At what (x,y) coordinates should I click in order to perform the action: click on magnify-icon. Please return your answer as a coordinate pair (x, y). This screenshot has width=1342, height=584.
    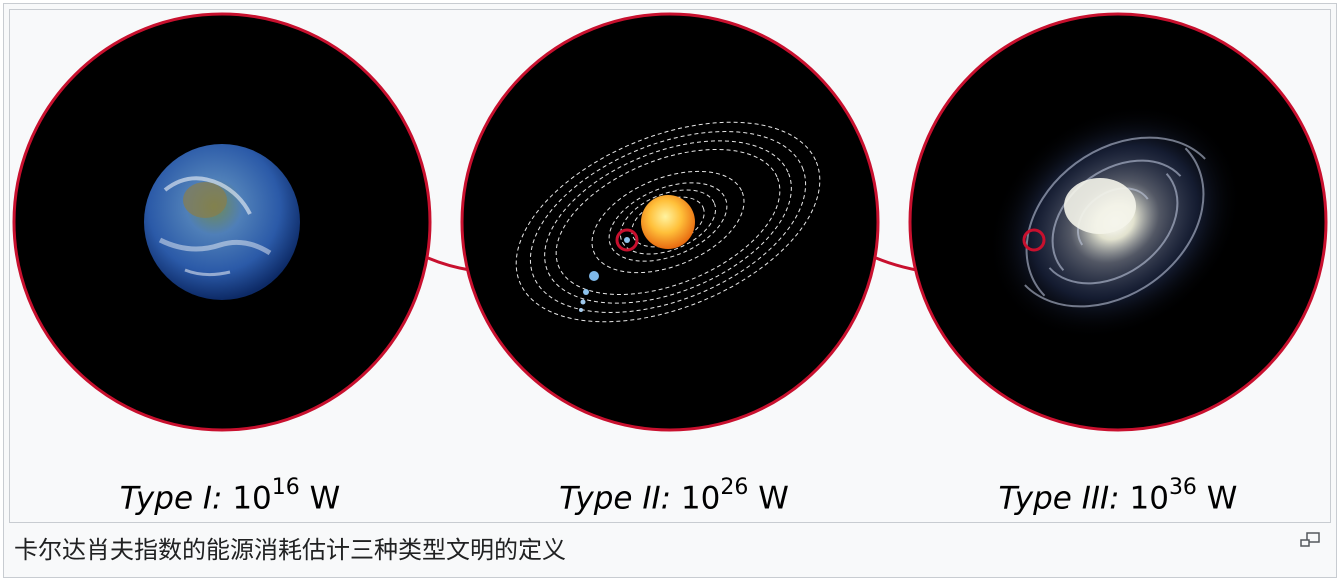
    Looking at the image, I should click on (1310, 540).